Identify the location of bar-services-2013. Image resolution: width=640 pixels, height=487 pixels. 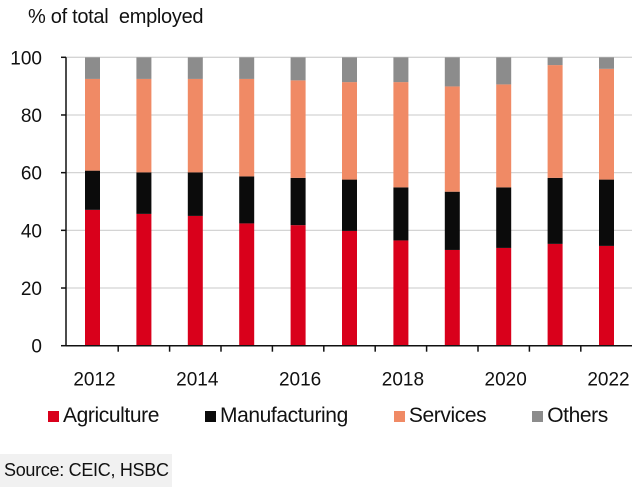
(144, 125).